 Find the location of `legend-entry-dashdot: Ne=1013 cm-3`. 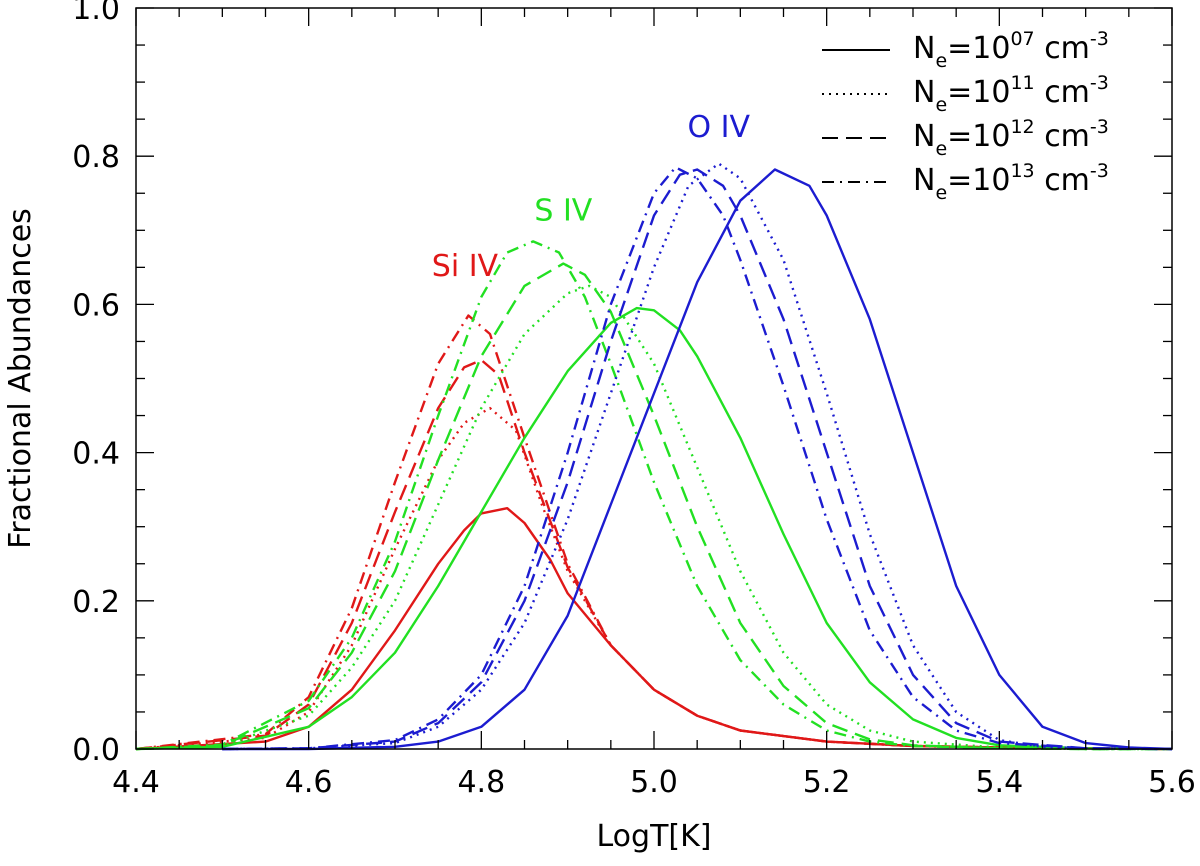

legend-entry-dashdot: Ne=1013 cm-3 is located at coordinates (1011, 182).